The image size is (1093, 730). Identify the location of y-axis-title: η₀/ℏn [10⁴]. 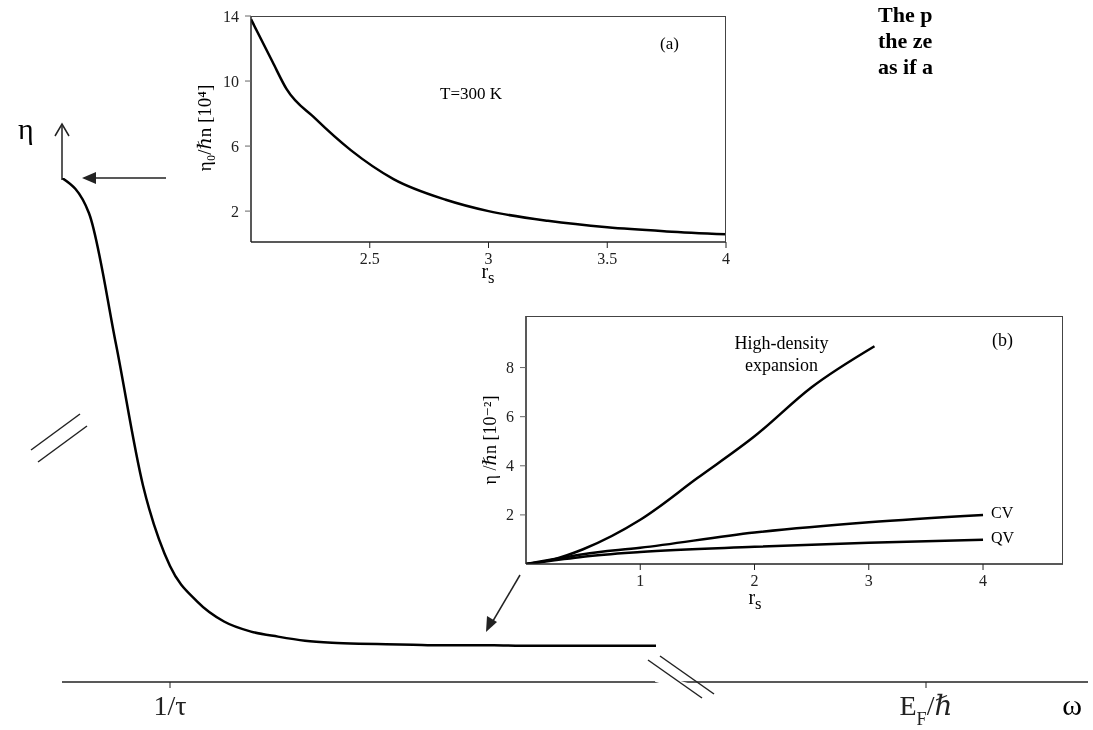
(204, 128).